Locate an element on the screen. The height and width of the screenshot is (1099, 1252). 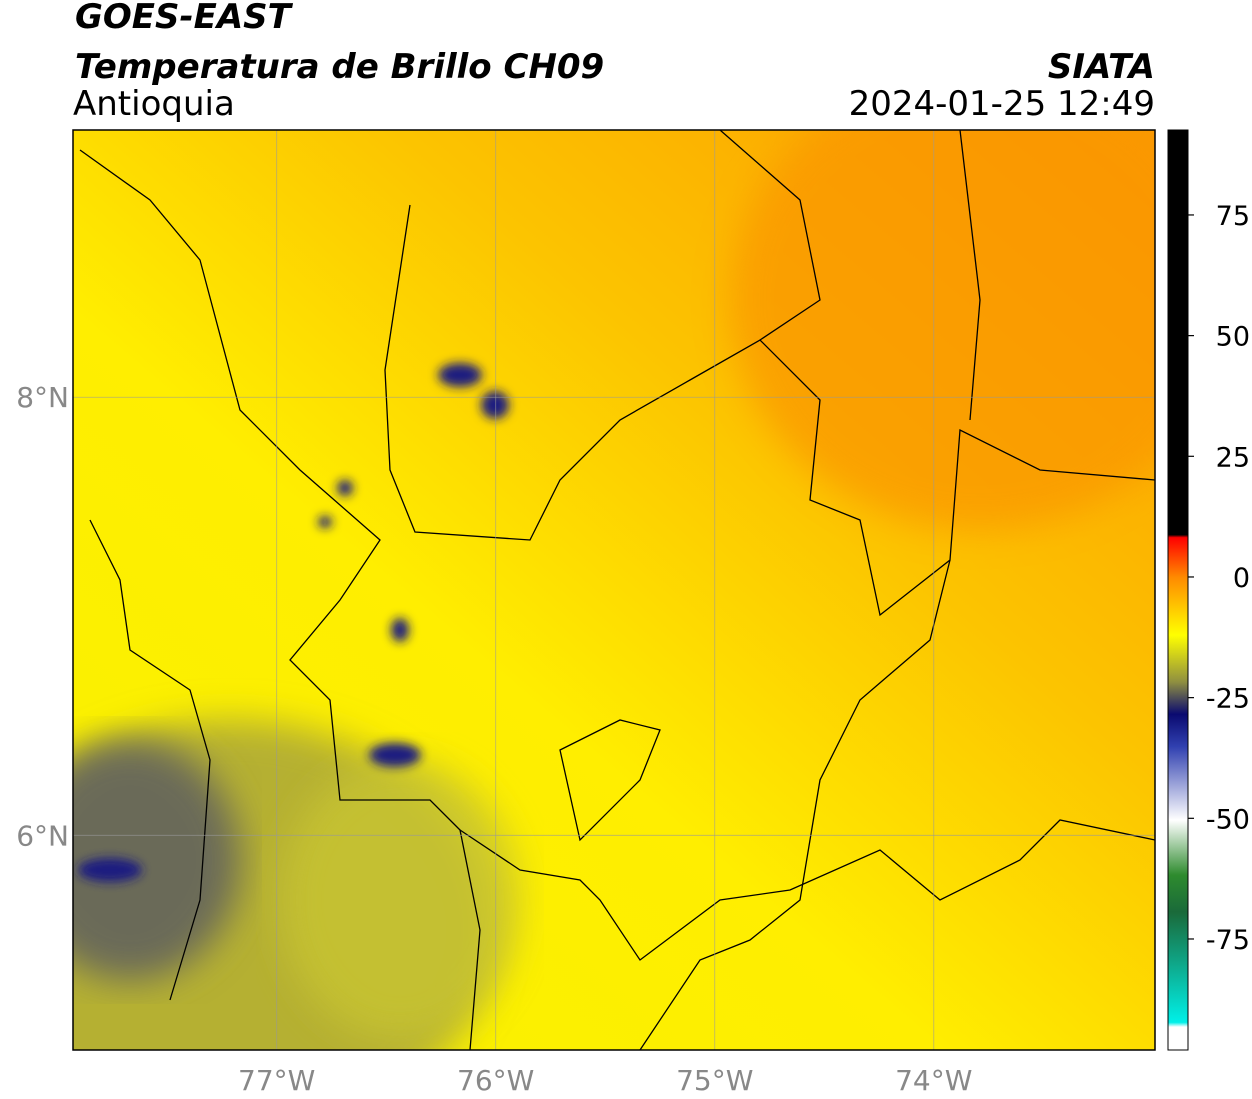
colorbar-tick-label: 75 is located at coordinates (1233, 216).